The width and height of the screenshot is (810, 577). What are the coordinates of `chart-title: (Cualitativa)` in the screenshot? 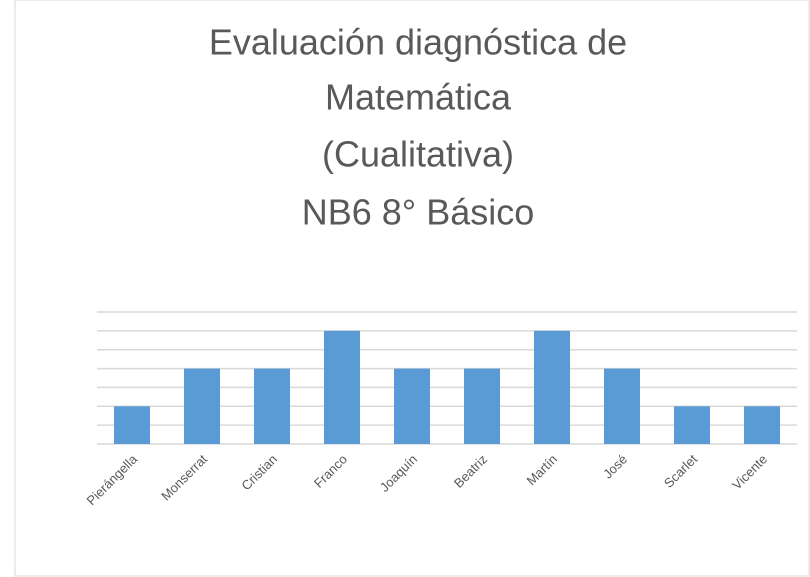 It's located at (418, 154).